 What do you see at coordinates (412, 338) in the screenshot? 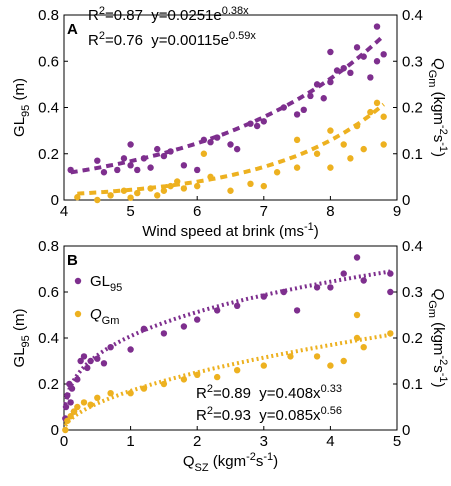
I see `y2-tick-label: 0.2` at bounding box center [412, 338].